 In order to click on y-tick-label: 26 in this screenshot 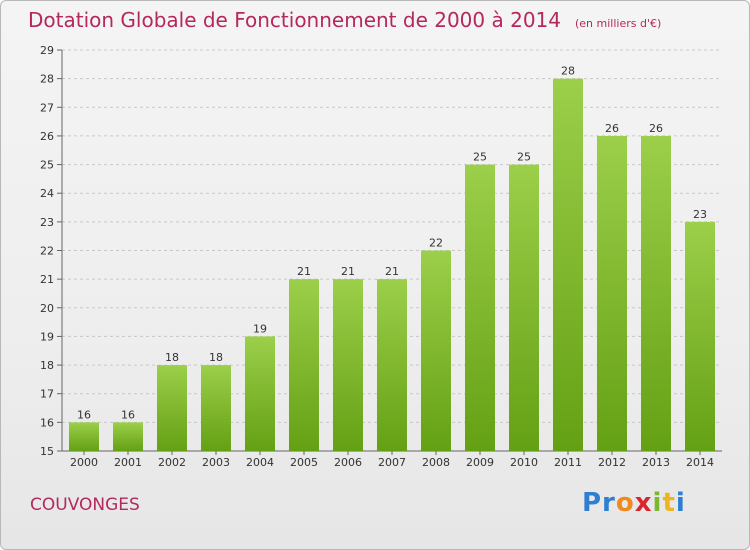, I will do `click(47, 136)`.